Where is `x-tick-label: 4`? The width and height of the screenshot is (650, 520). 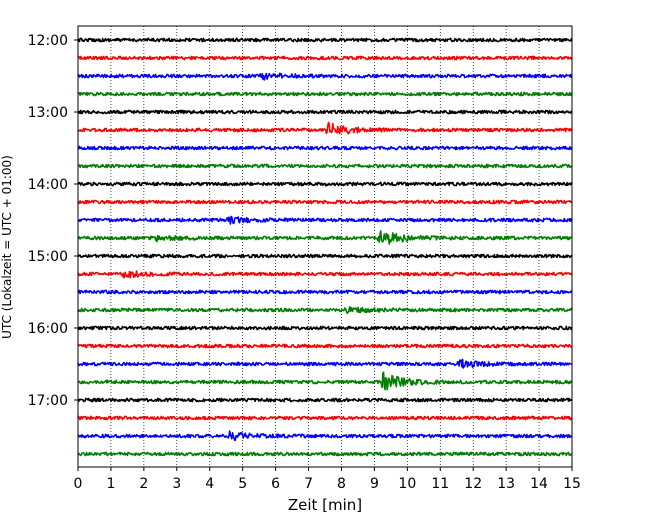
x-tick-label: 4 is located at coordinates (209, 484).